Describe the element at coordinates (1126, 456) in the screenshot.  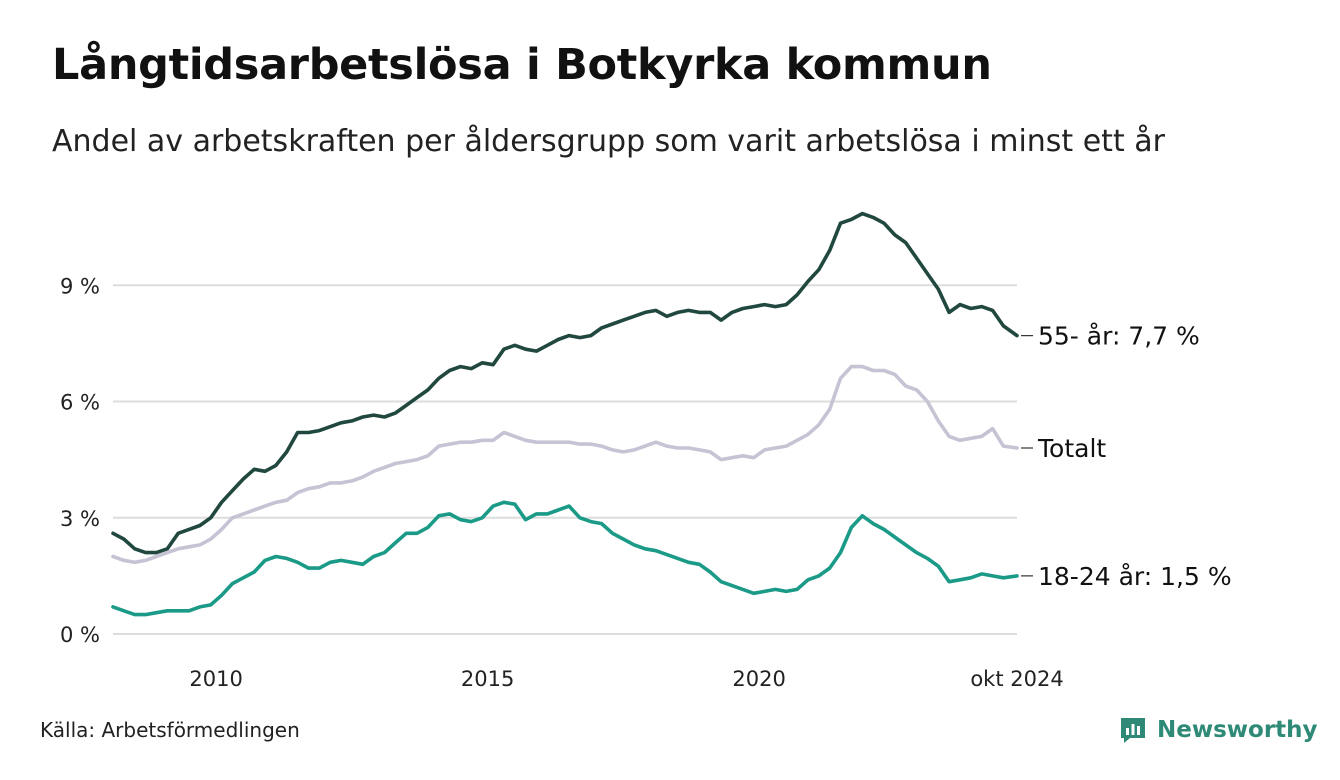
I see `end-labels: 55- år: 7,7 % Totalt 18-24 år: 1,5 %` at that location.